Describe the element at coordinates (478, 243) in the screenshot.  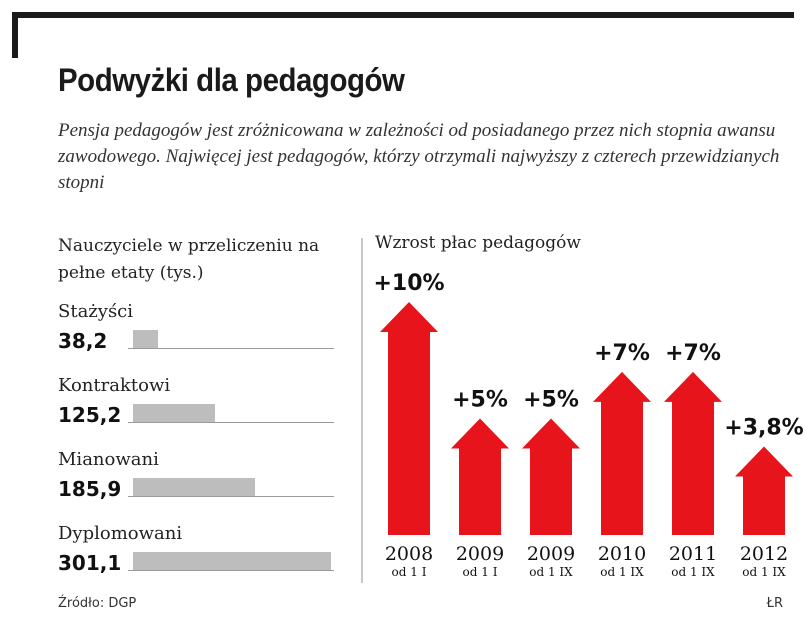
I see `right-panel-title: Wzrost płac pedagogów` at that location.